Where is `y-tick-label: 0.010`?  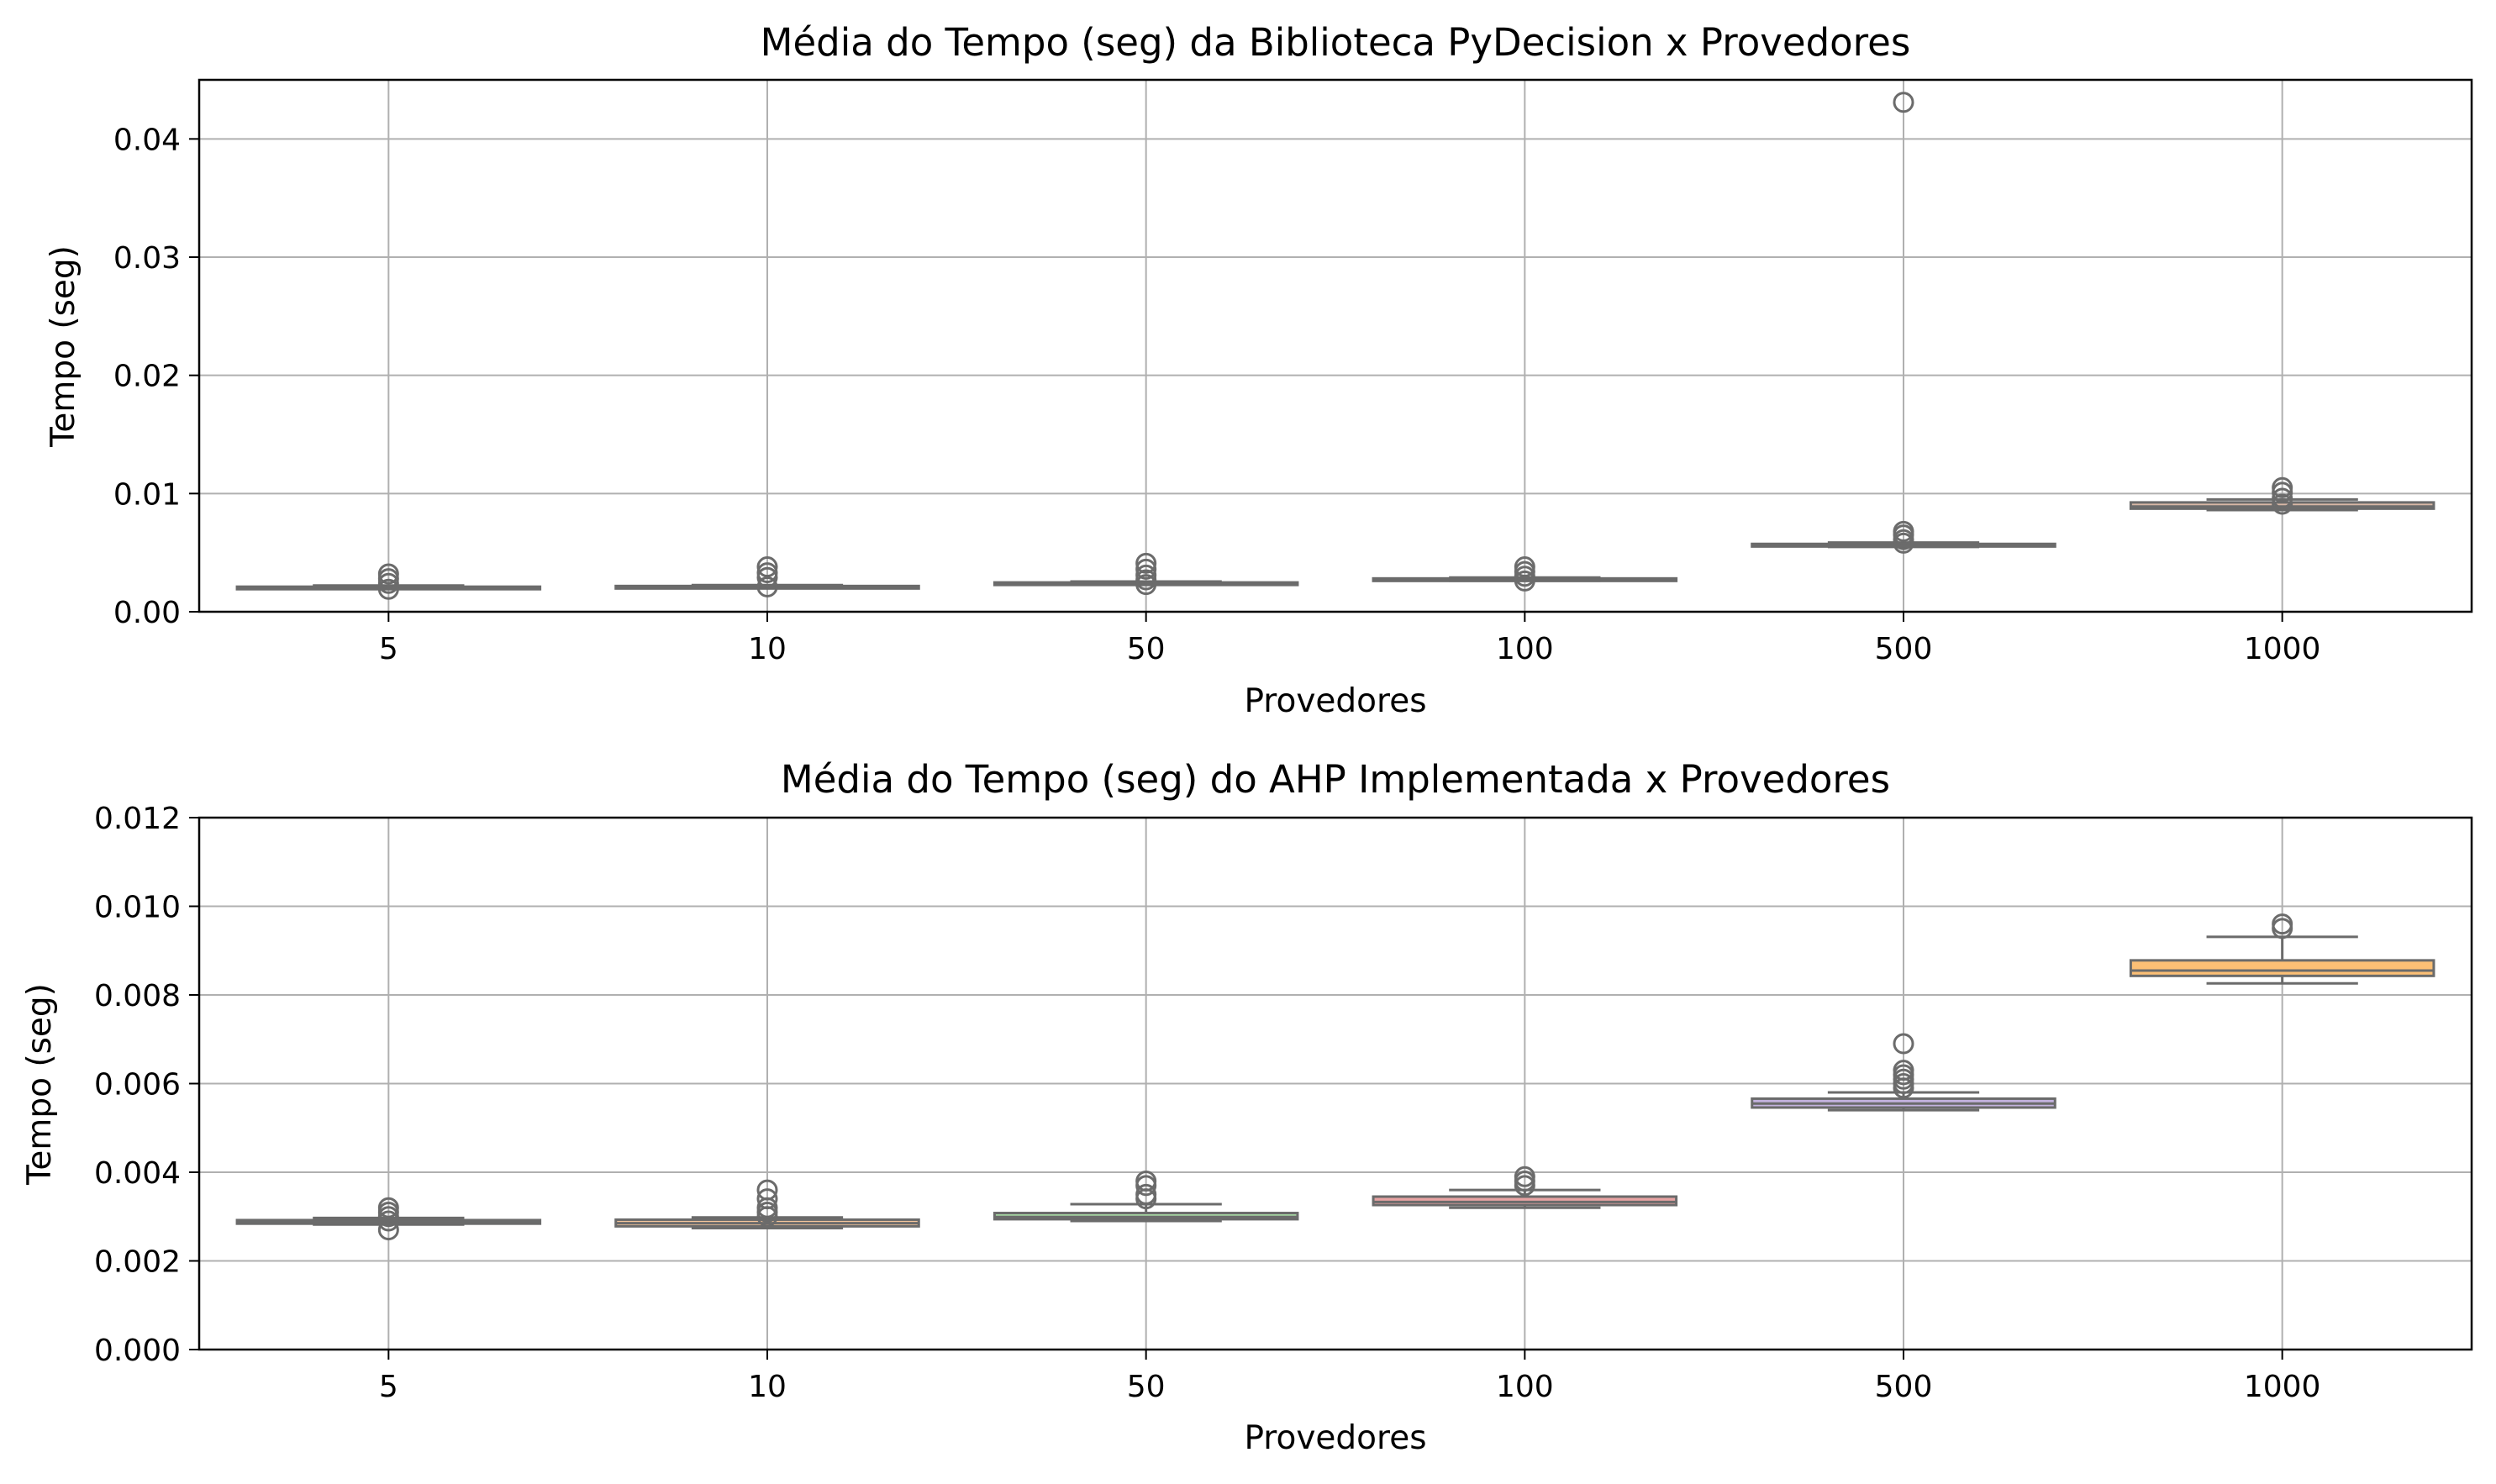
y-tick-label: 0.010 is located at coordinates (137, 908).